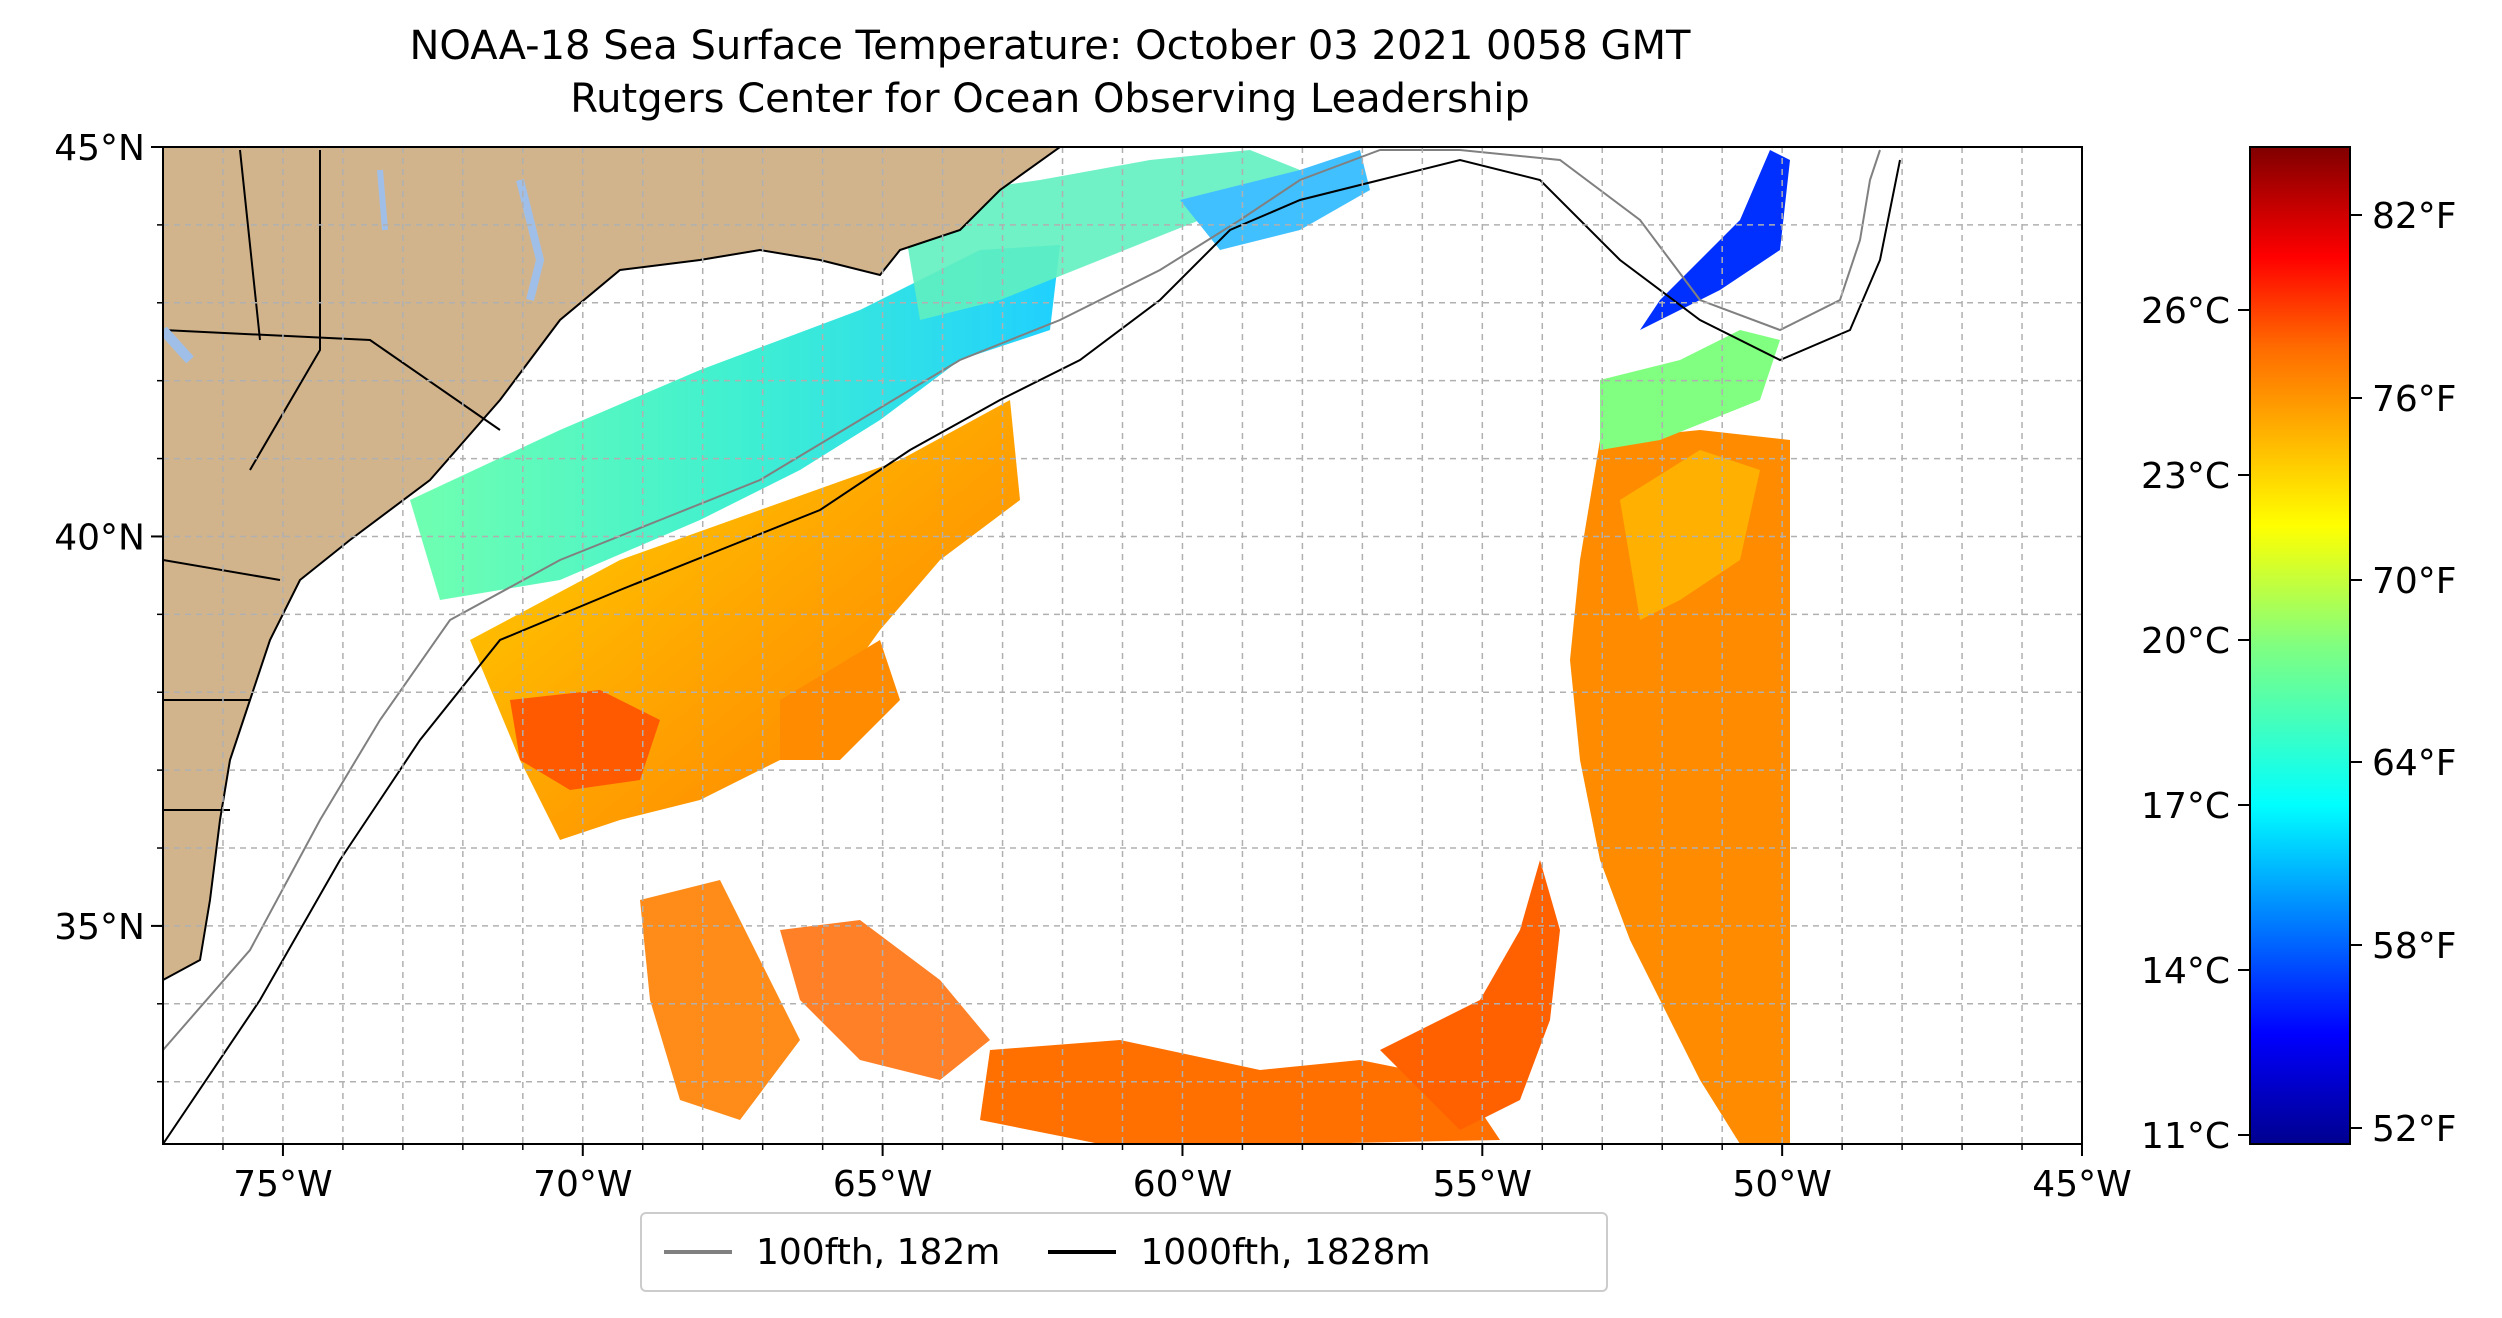  What do you see at coordinates (840, 700) in the screenshot?
I see `sst-warm-patch` at bounding box center [840, 700].